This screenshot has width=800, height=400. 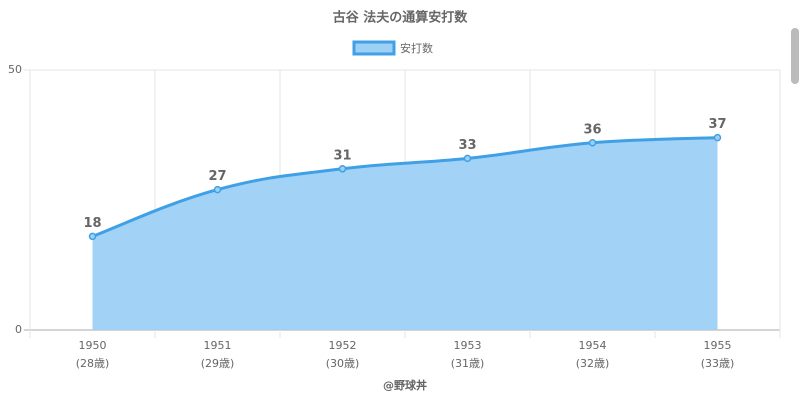 I want to click on value-label: 18, so click(x=92, y=223).